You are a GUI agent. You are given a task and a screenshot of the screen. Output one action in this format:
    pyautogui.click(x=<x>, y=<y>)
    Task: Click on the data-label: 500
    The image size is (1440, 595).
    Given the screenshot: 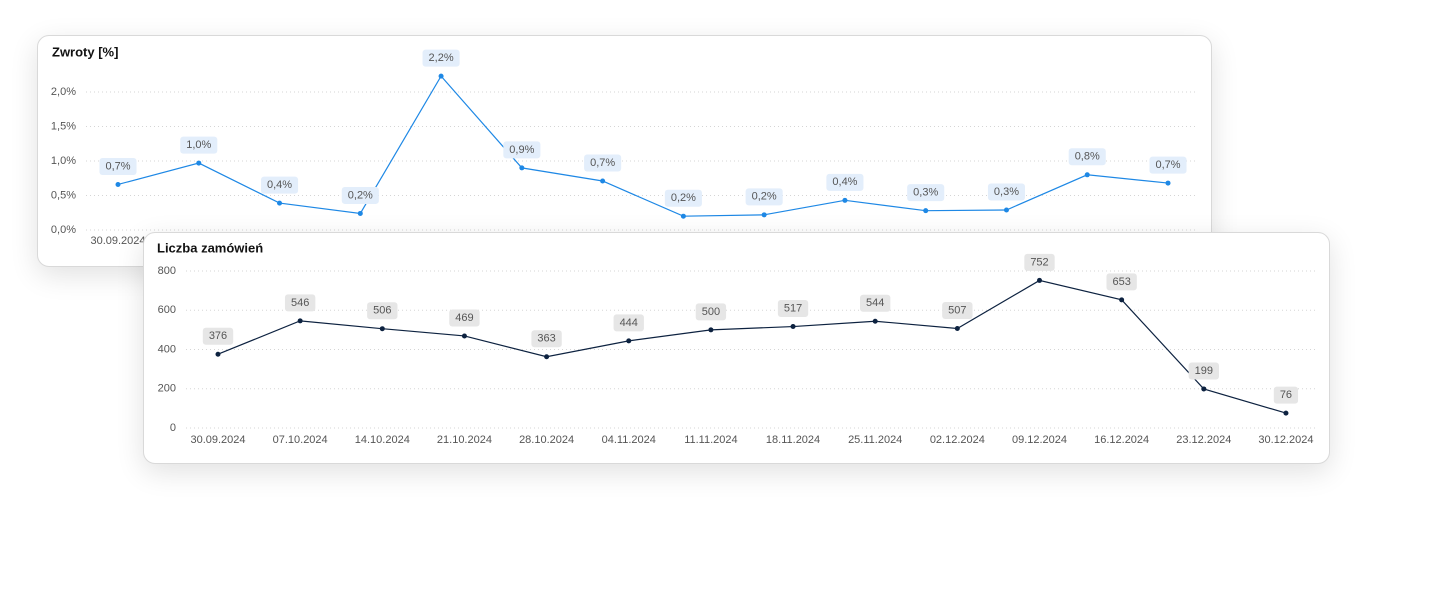 What is the action you would take?
    pyautogui.click(x=711, y=312)
    